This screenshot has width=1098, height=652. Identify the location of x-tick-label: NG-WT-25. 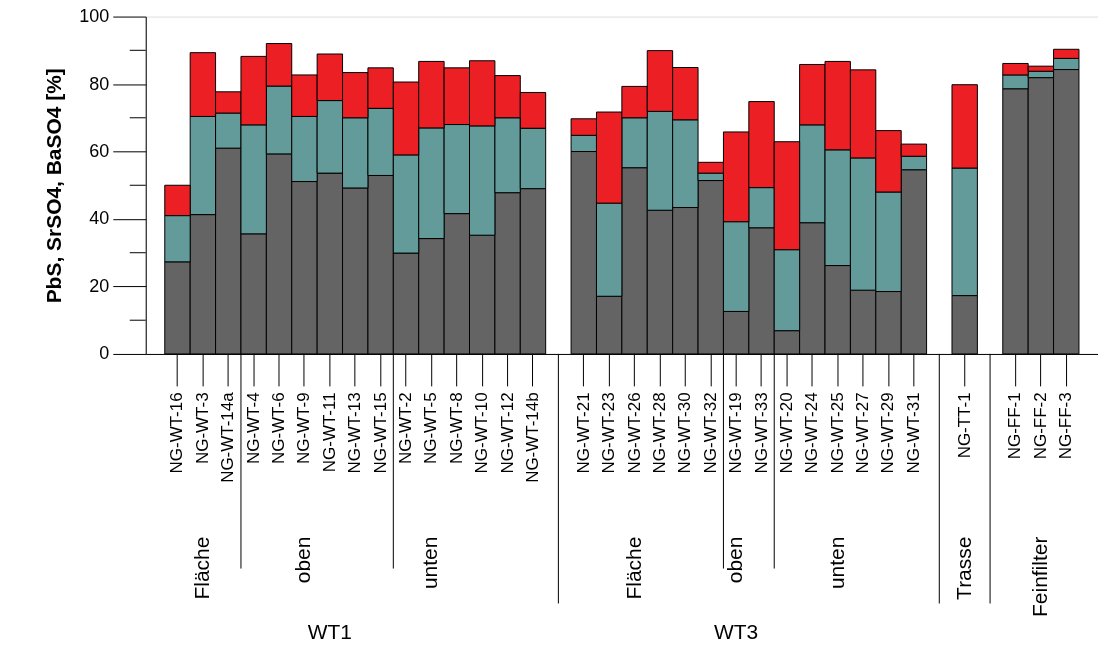
(837, 433).